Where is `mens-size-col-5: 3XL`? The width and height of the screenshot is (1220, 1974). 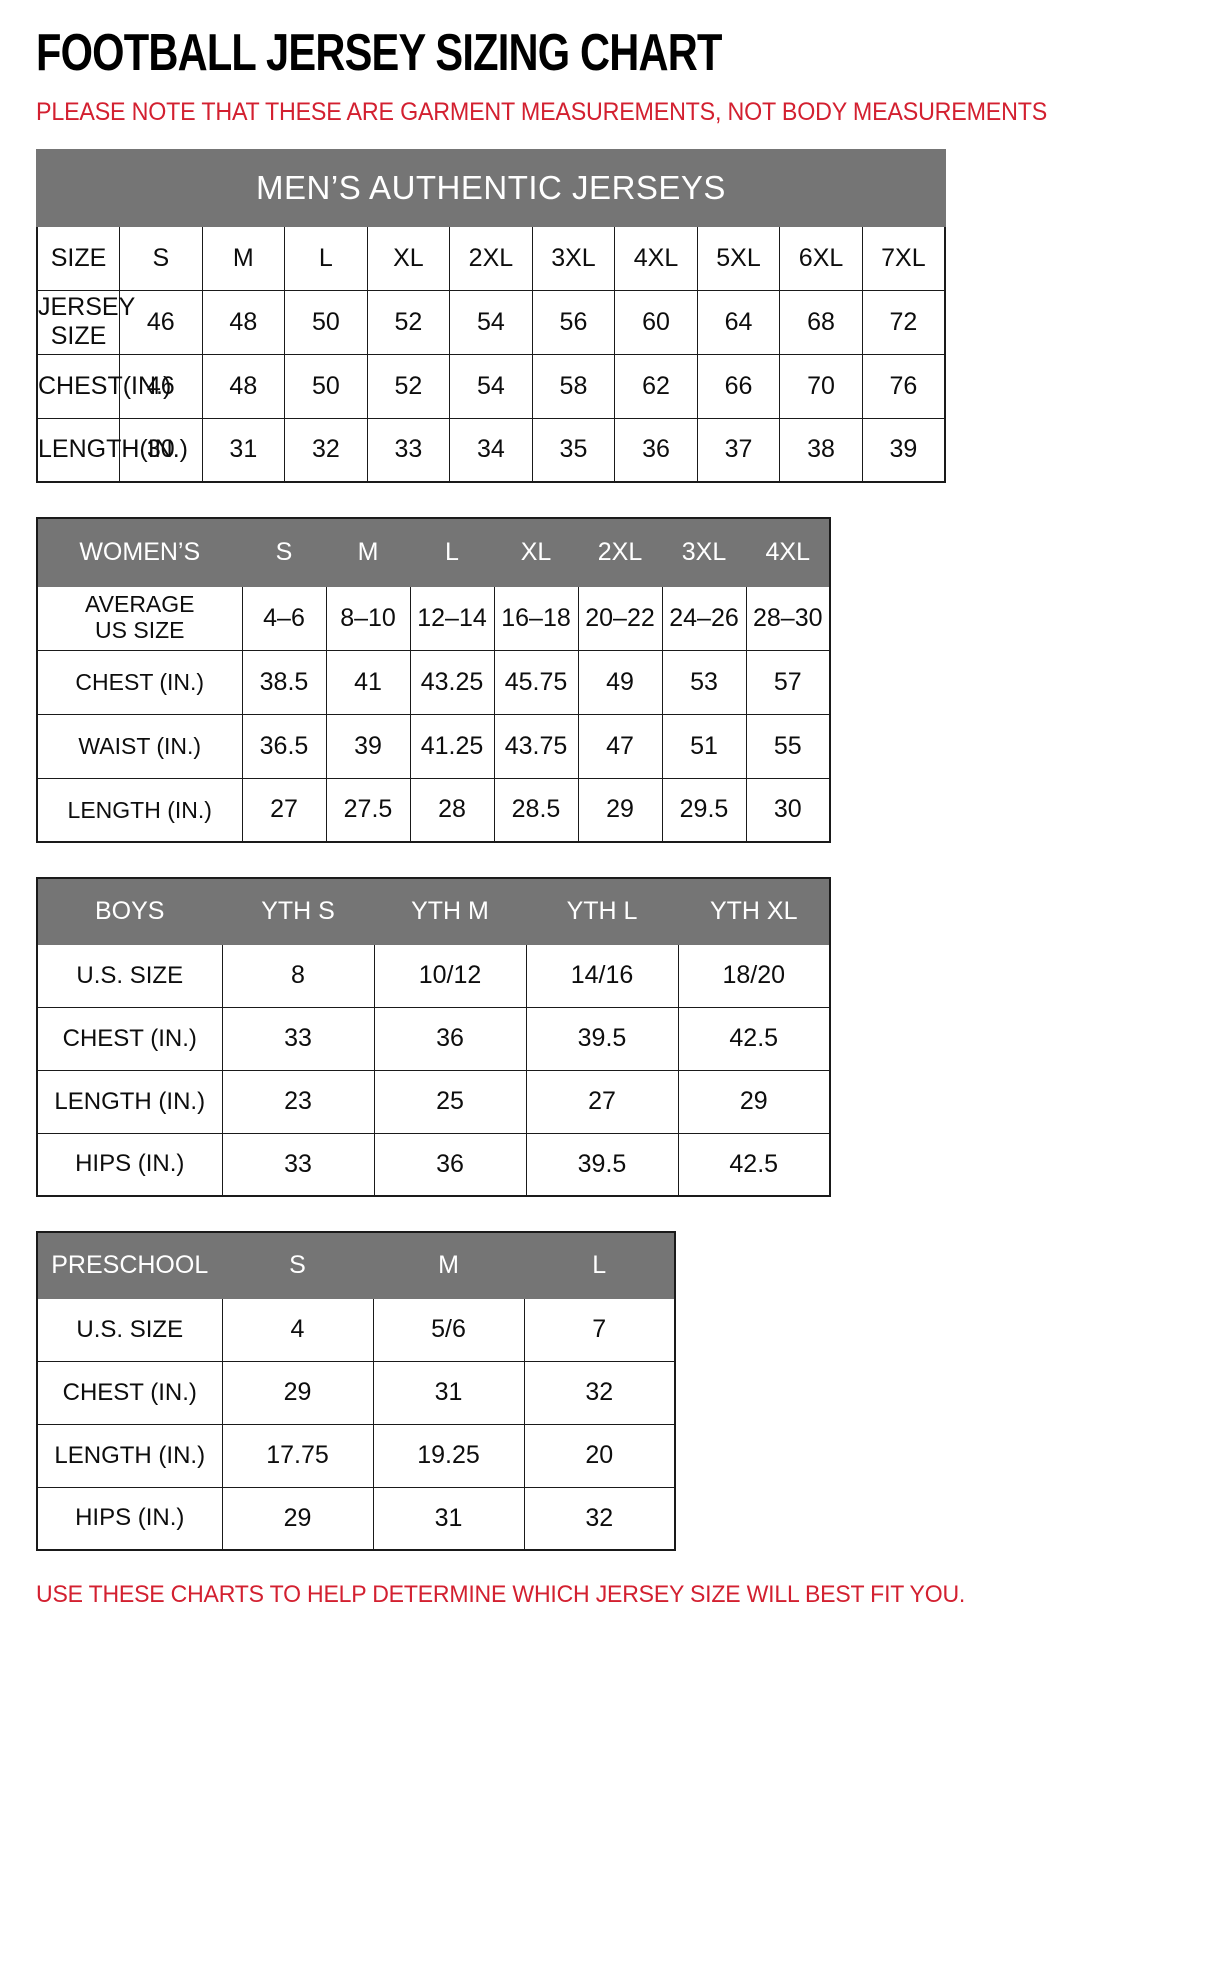
mens-size-col-5: 3XL is located at coordinates (573, 258).